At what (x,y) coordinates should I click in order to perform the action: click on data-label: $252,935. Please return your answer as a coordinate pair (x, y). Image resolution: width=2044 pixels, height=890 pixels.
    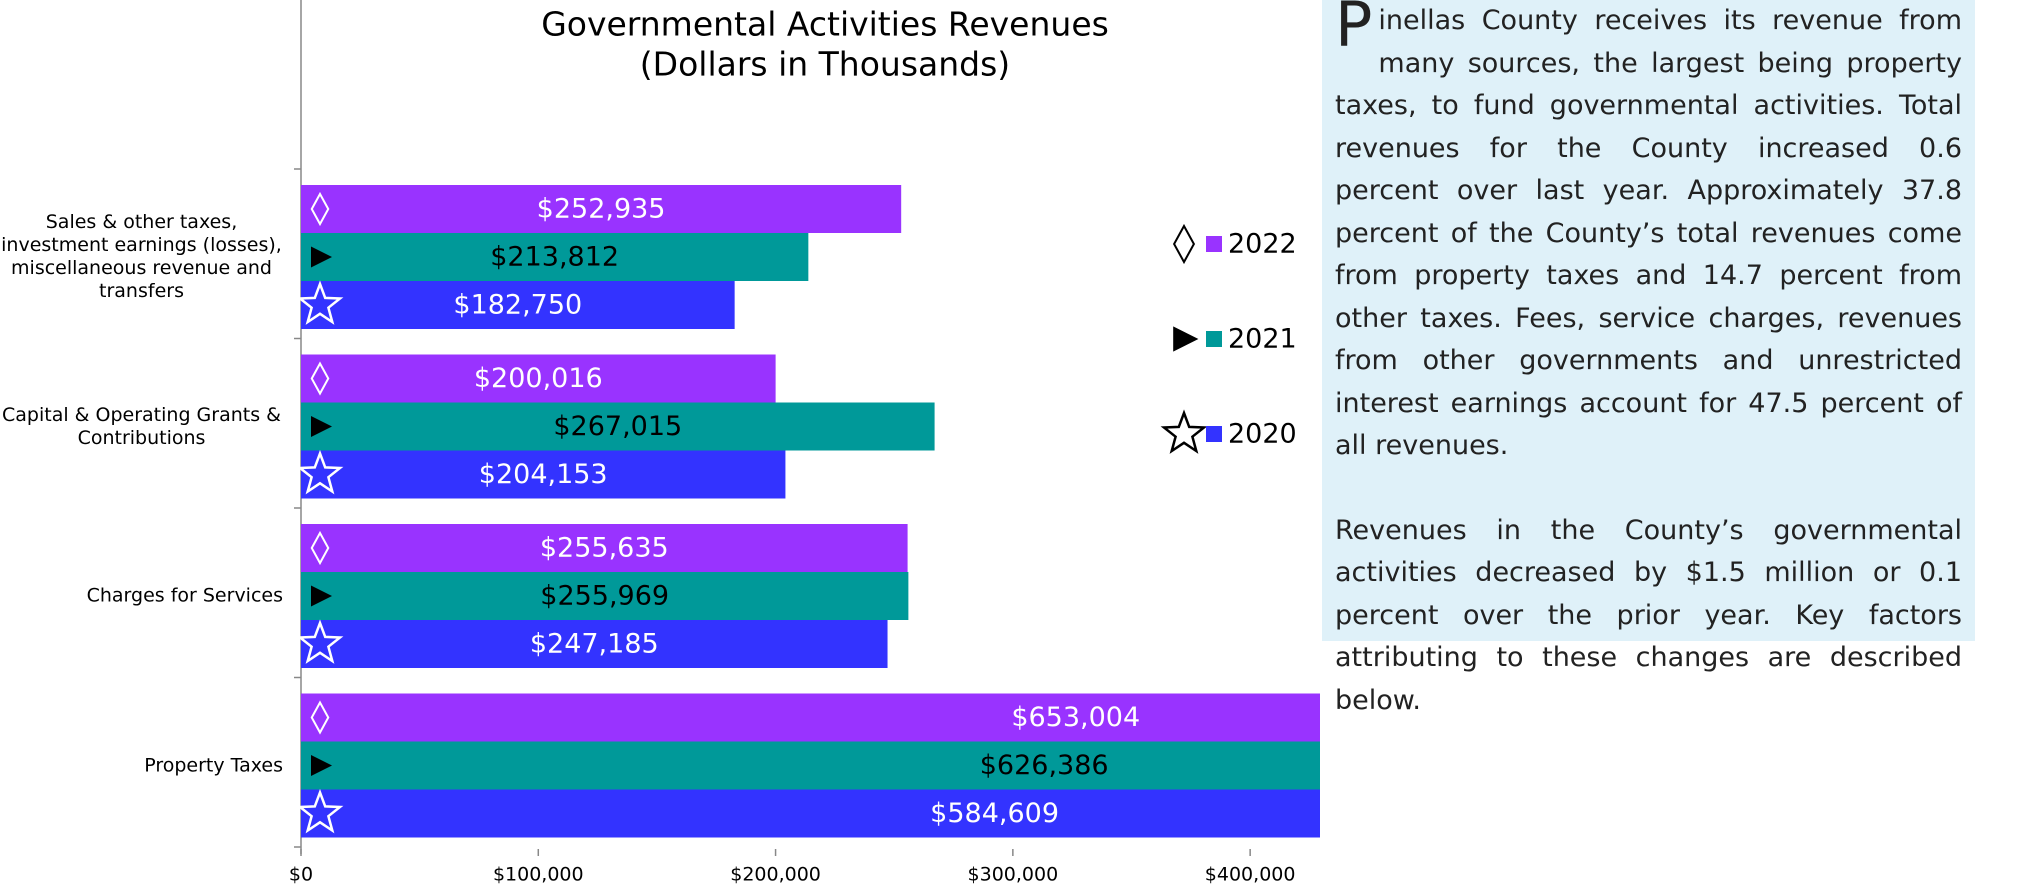
    Looking at the image, I should click on (601, 209).